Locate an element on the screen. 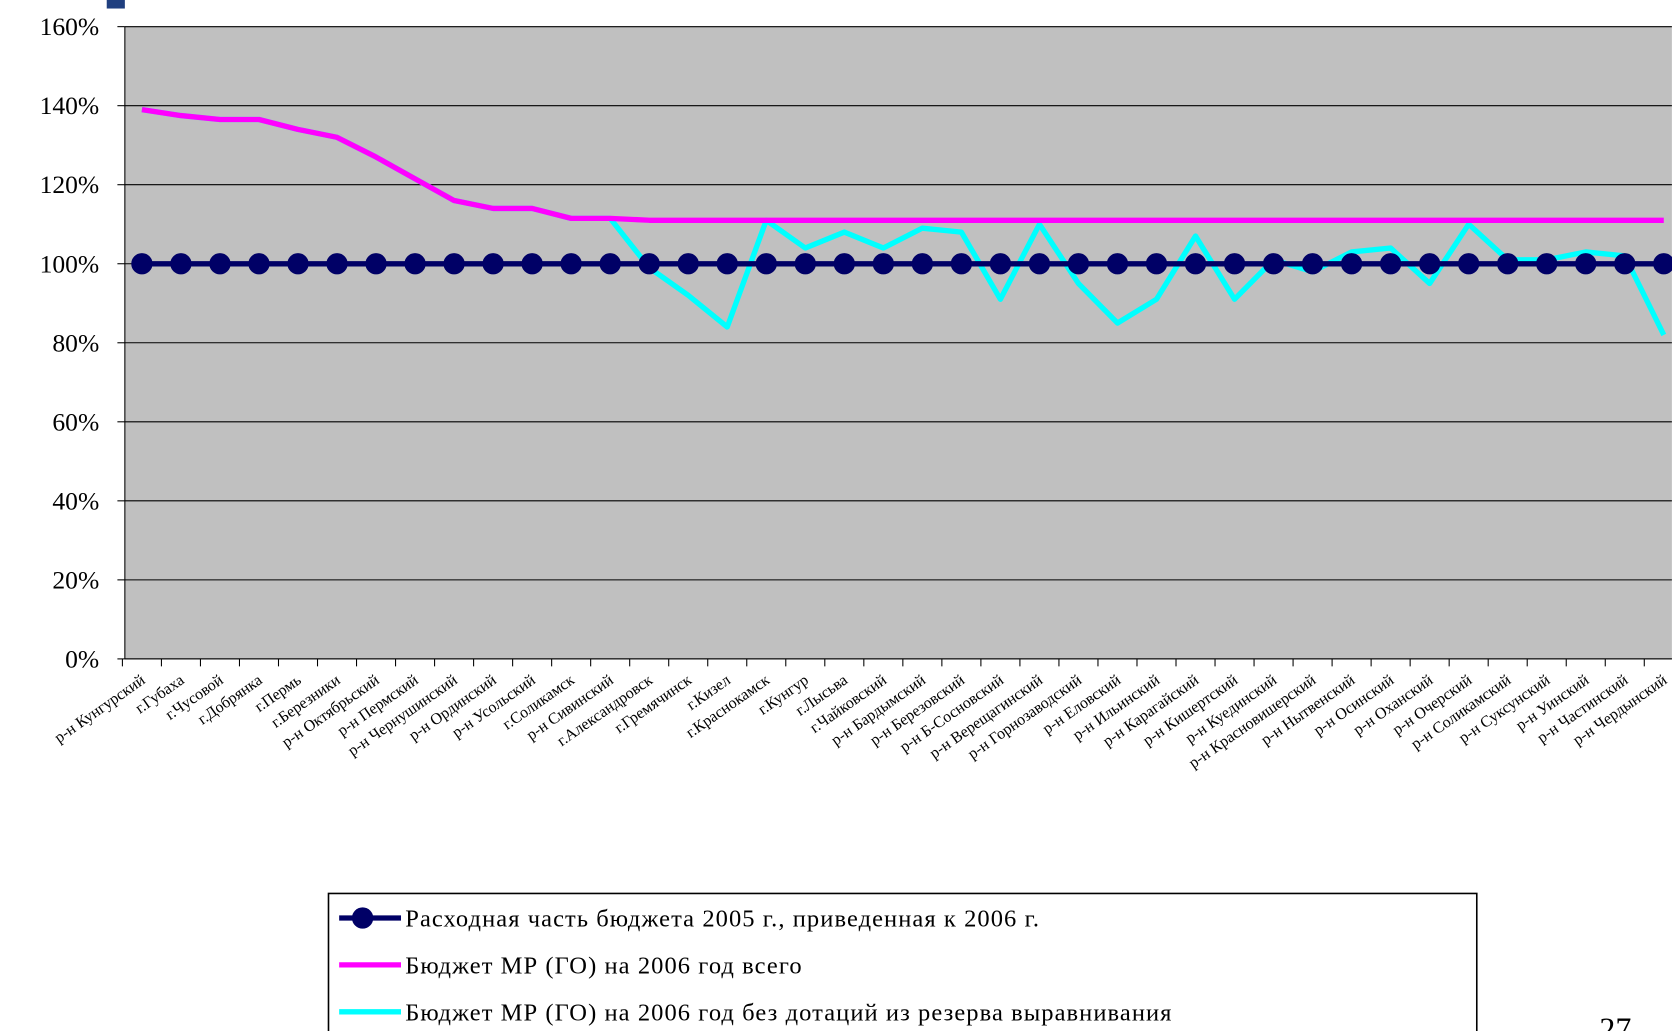 The height and width of the screenshot is (1031, 1672). legend is located at coordinates (902, 961).